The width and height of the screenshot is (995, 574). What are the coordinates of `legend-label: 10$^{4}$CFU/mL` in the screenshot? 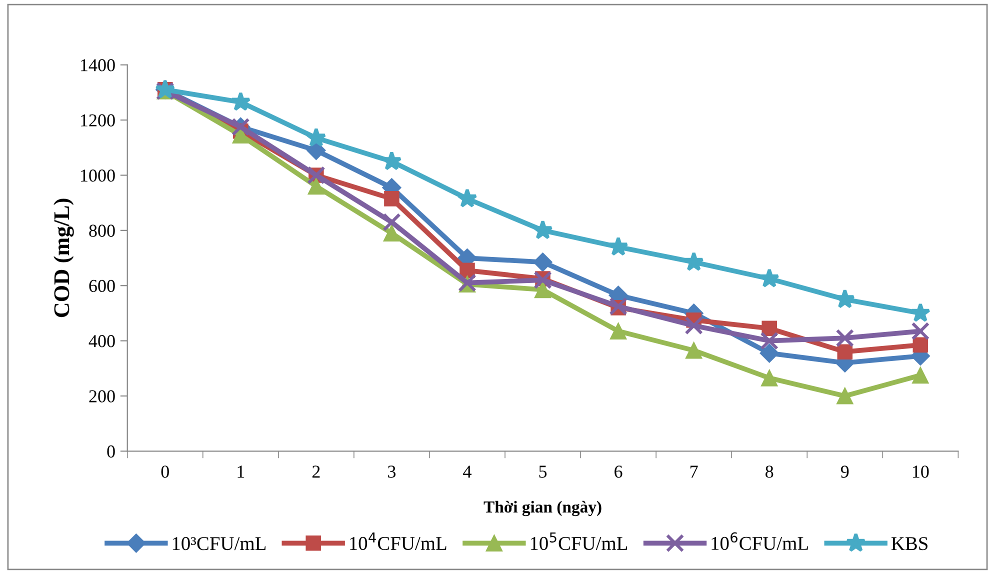 It's located at (398, 541).